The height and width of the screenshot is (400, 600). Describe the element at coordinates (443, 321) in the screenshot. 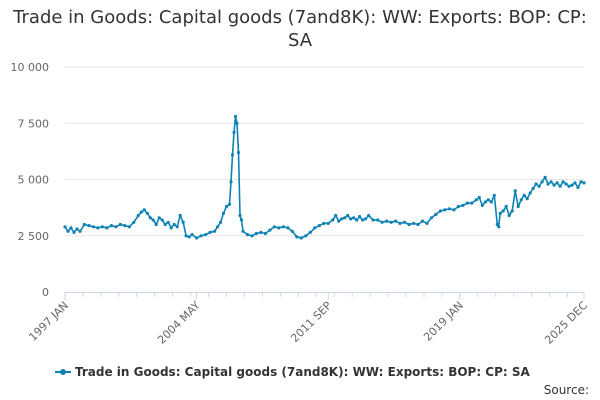

I see `x-tick-label: 2019 JAN` at that location.